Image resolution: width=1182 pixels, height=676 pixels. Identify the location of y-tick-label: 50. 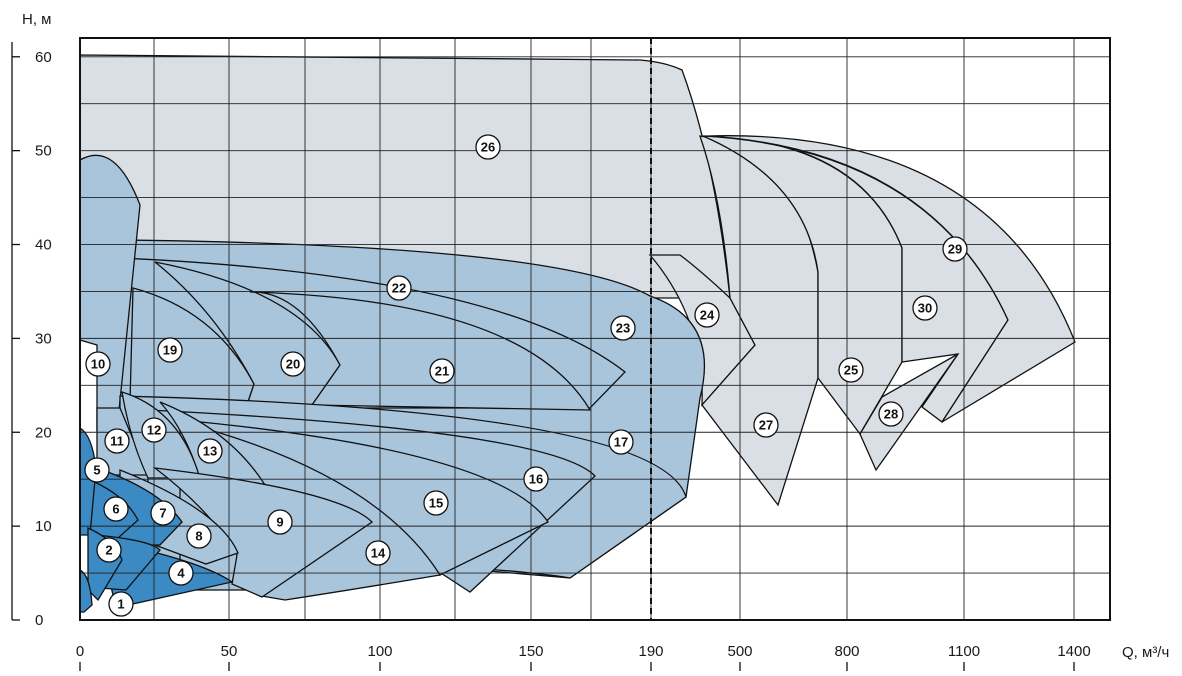
(43, 151).